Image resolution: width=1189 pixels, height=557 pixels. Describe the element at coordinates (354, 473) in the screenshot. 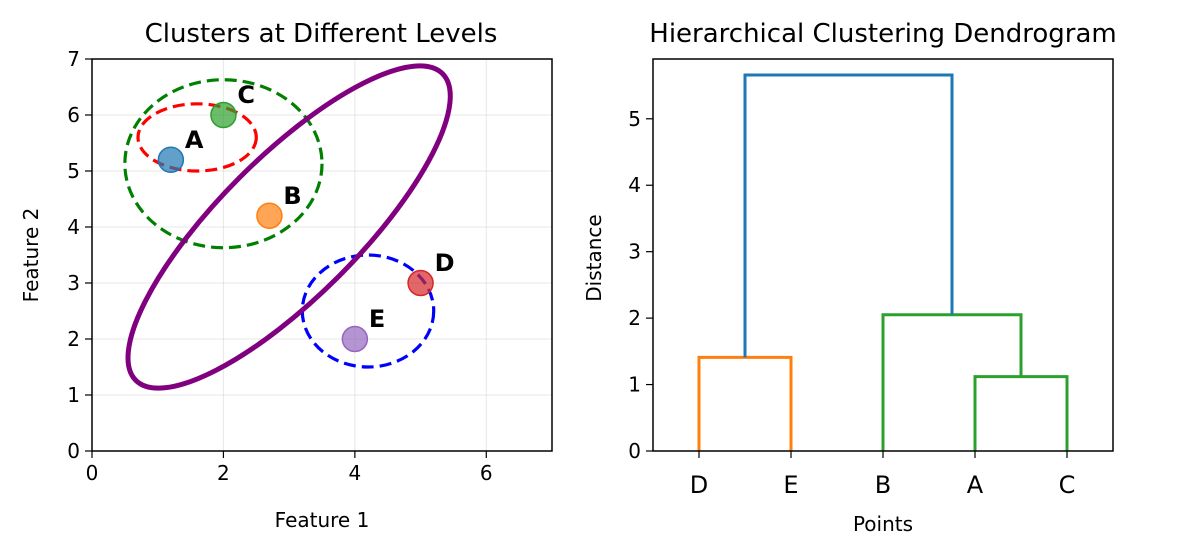

I see `x-tick-label: 4` at that location.